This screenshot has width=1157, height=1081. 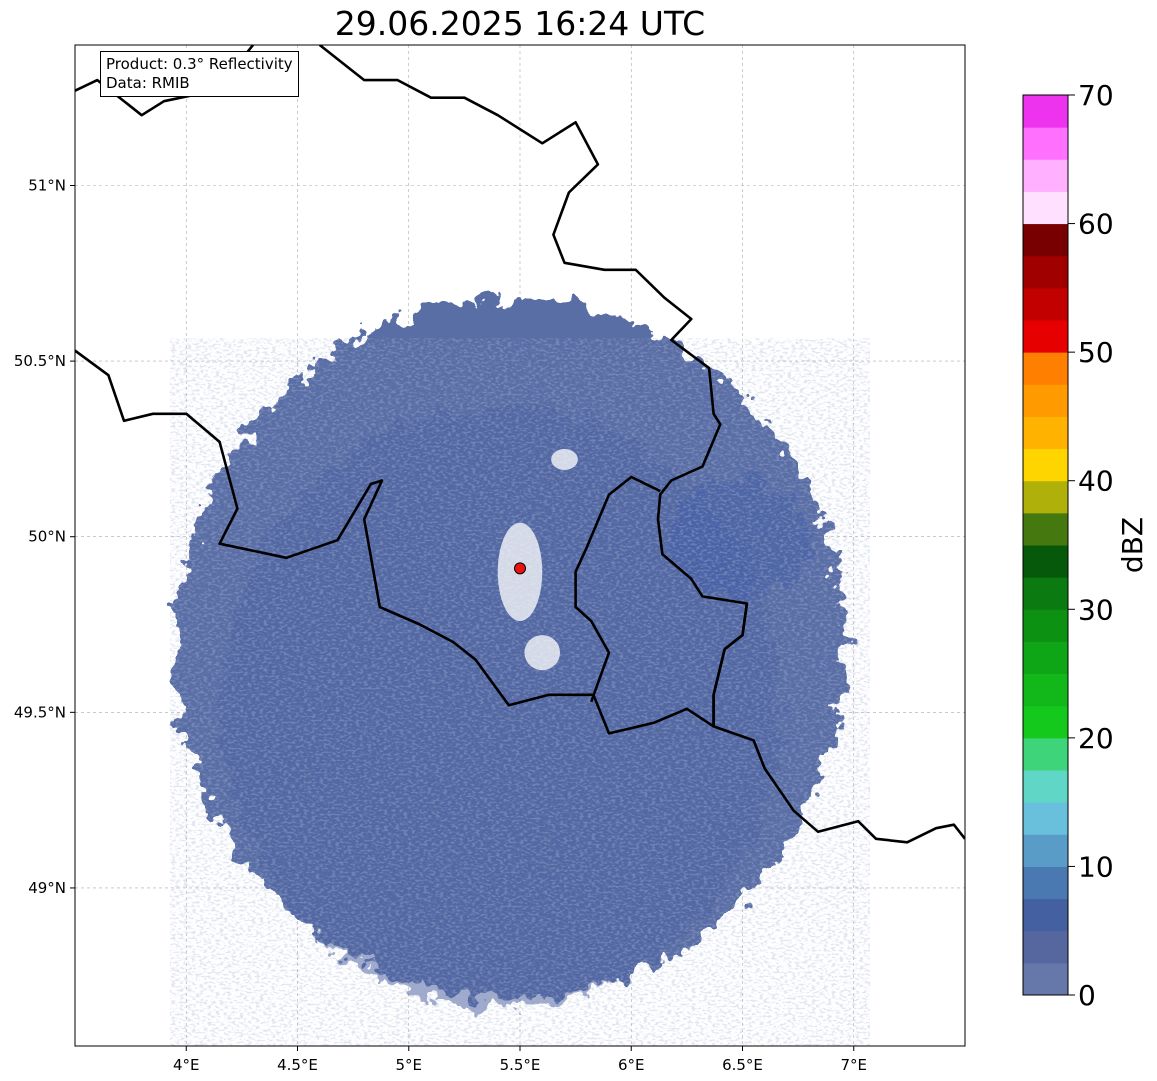 What do you see at coordinates (1096, 96) in the screenshot?
I see `colorbar-tick-label: 70` at bounding box center [1096, 96].